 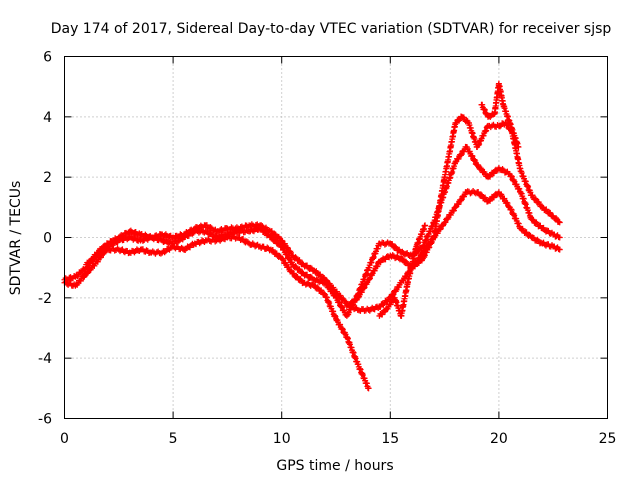 What do you see at coordinates (608, 439) in the screenshot?
I see `x-tick-label: 25` at bounding box center [608, 439].